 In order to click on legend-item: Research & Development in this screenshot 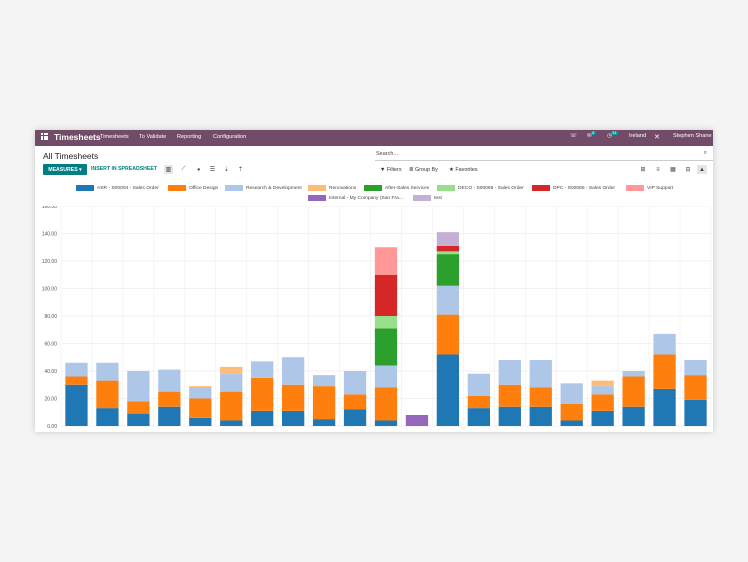, I will do `click(263, 188)`.